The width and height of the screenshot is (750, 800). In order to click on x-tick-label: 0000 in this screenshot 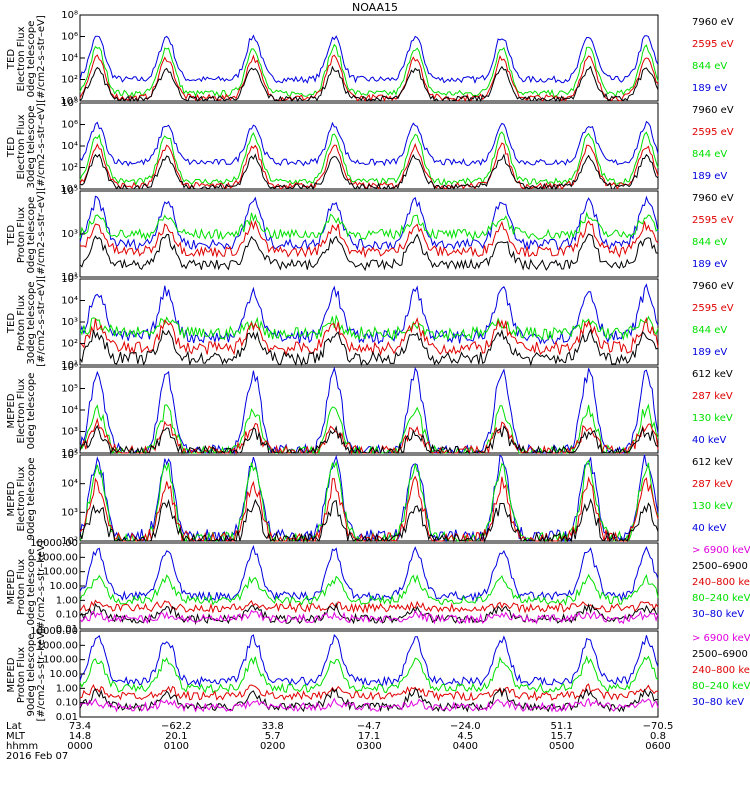, I will do `click(79, 746)`.